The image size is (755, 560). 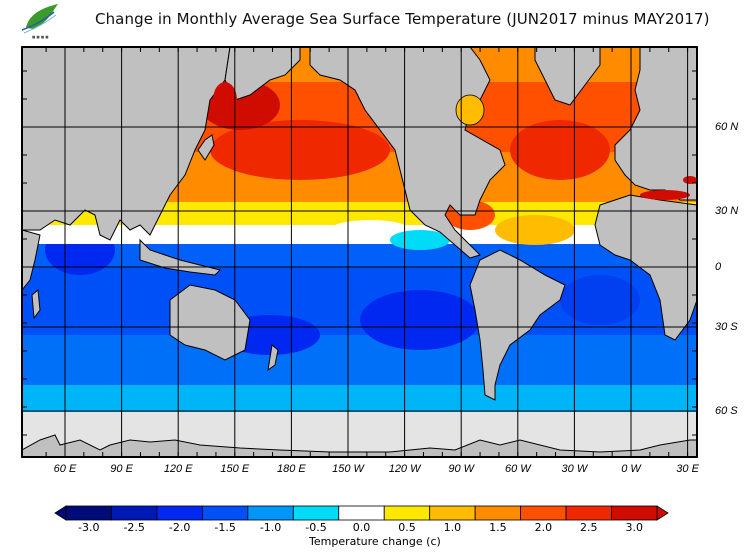 I want to click on longitude-label: 90 E, so click(x=121, y=469).